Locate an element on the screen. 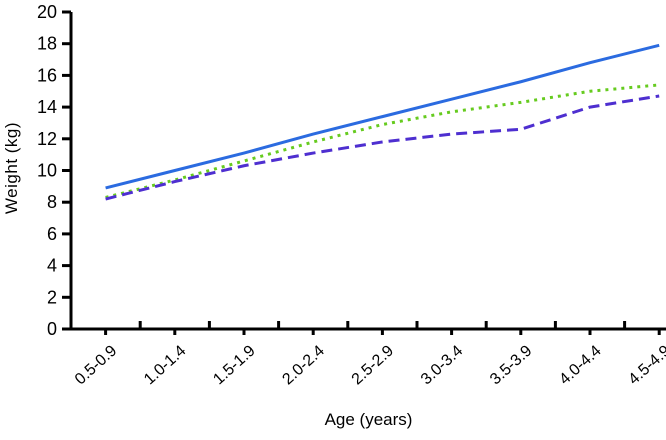 This screenshot has width=666, height=440. x-tick-label: 4.0-4.4 is located at coordinates (580, 365).